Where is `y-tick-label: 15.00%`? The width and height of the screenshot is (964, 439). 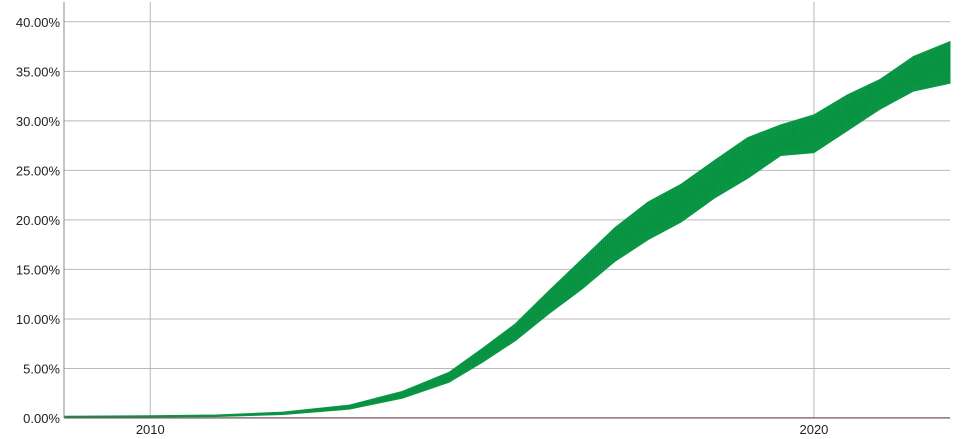
y-tick-label: 15.00% is located at coordinates (38, 269).